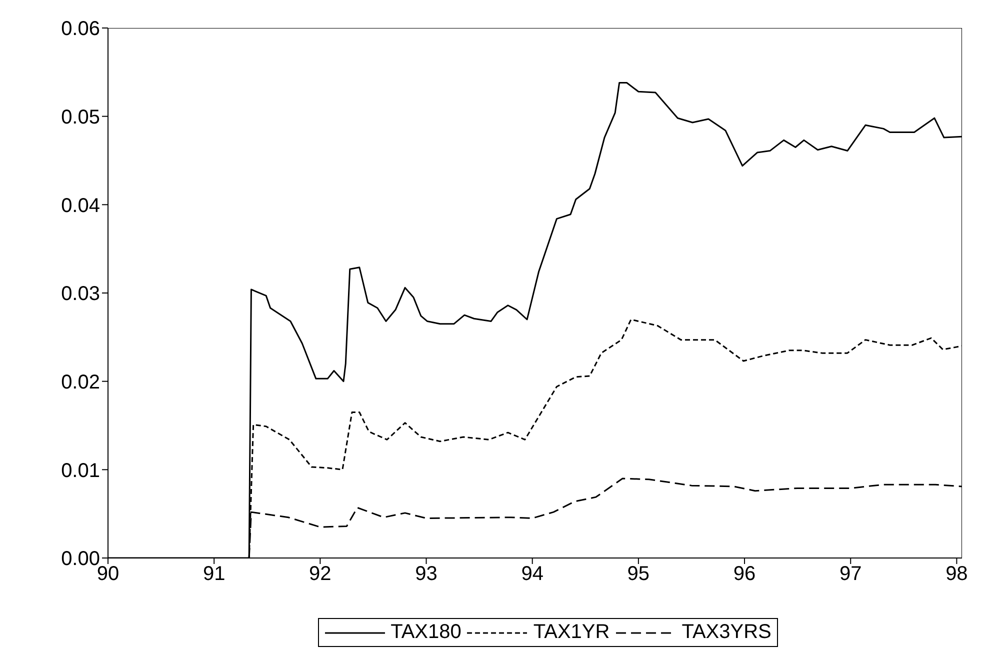  What do you see at coordinates (80, 382) in the screenshot?
I see `y-tick-label: 0.02` at bounding box center [80, 382].